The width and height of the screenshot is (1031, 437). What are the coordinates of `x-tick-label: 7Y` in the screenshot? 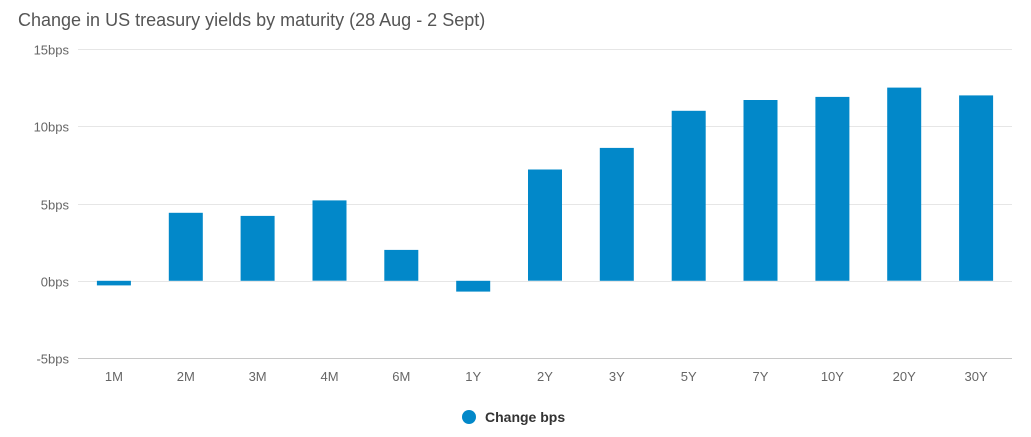 It's located at (761, 376).